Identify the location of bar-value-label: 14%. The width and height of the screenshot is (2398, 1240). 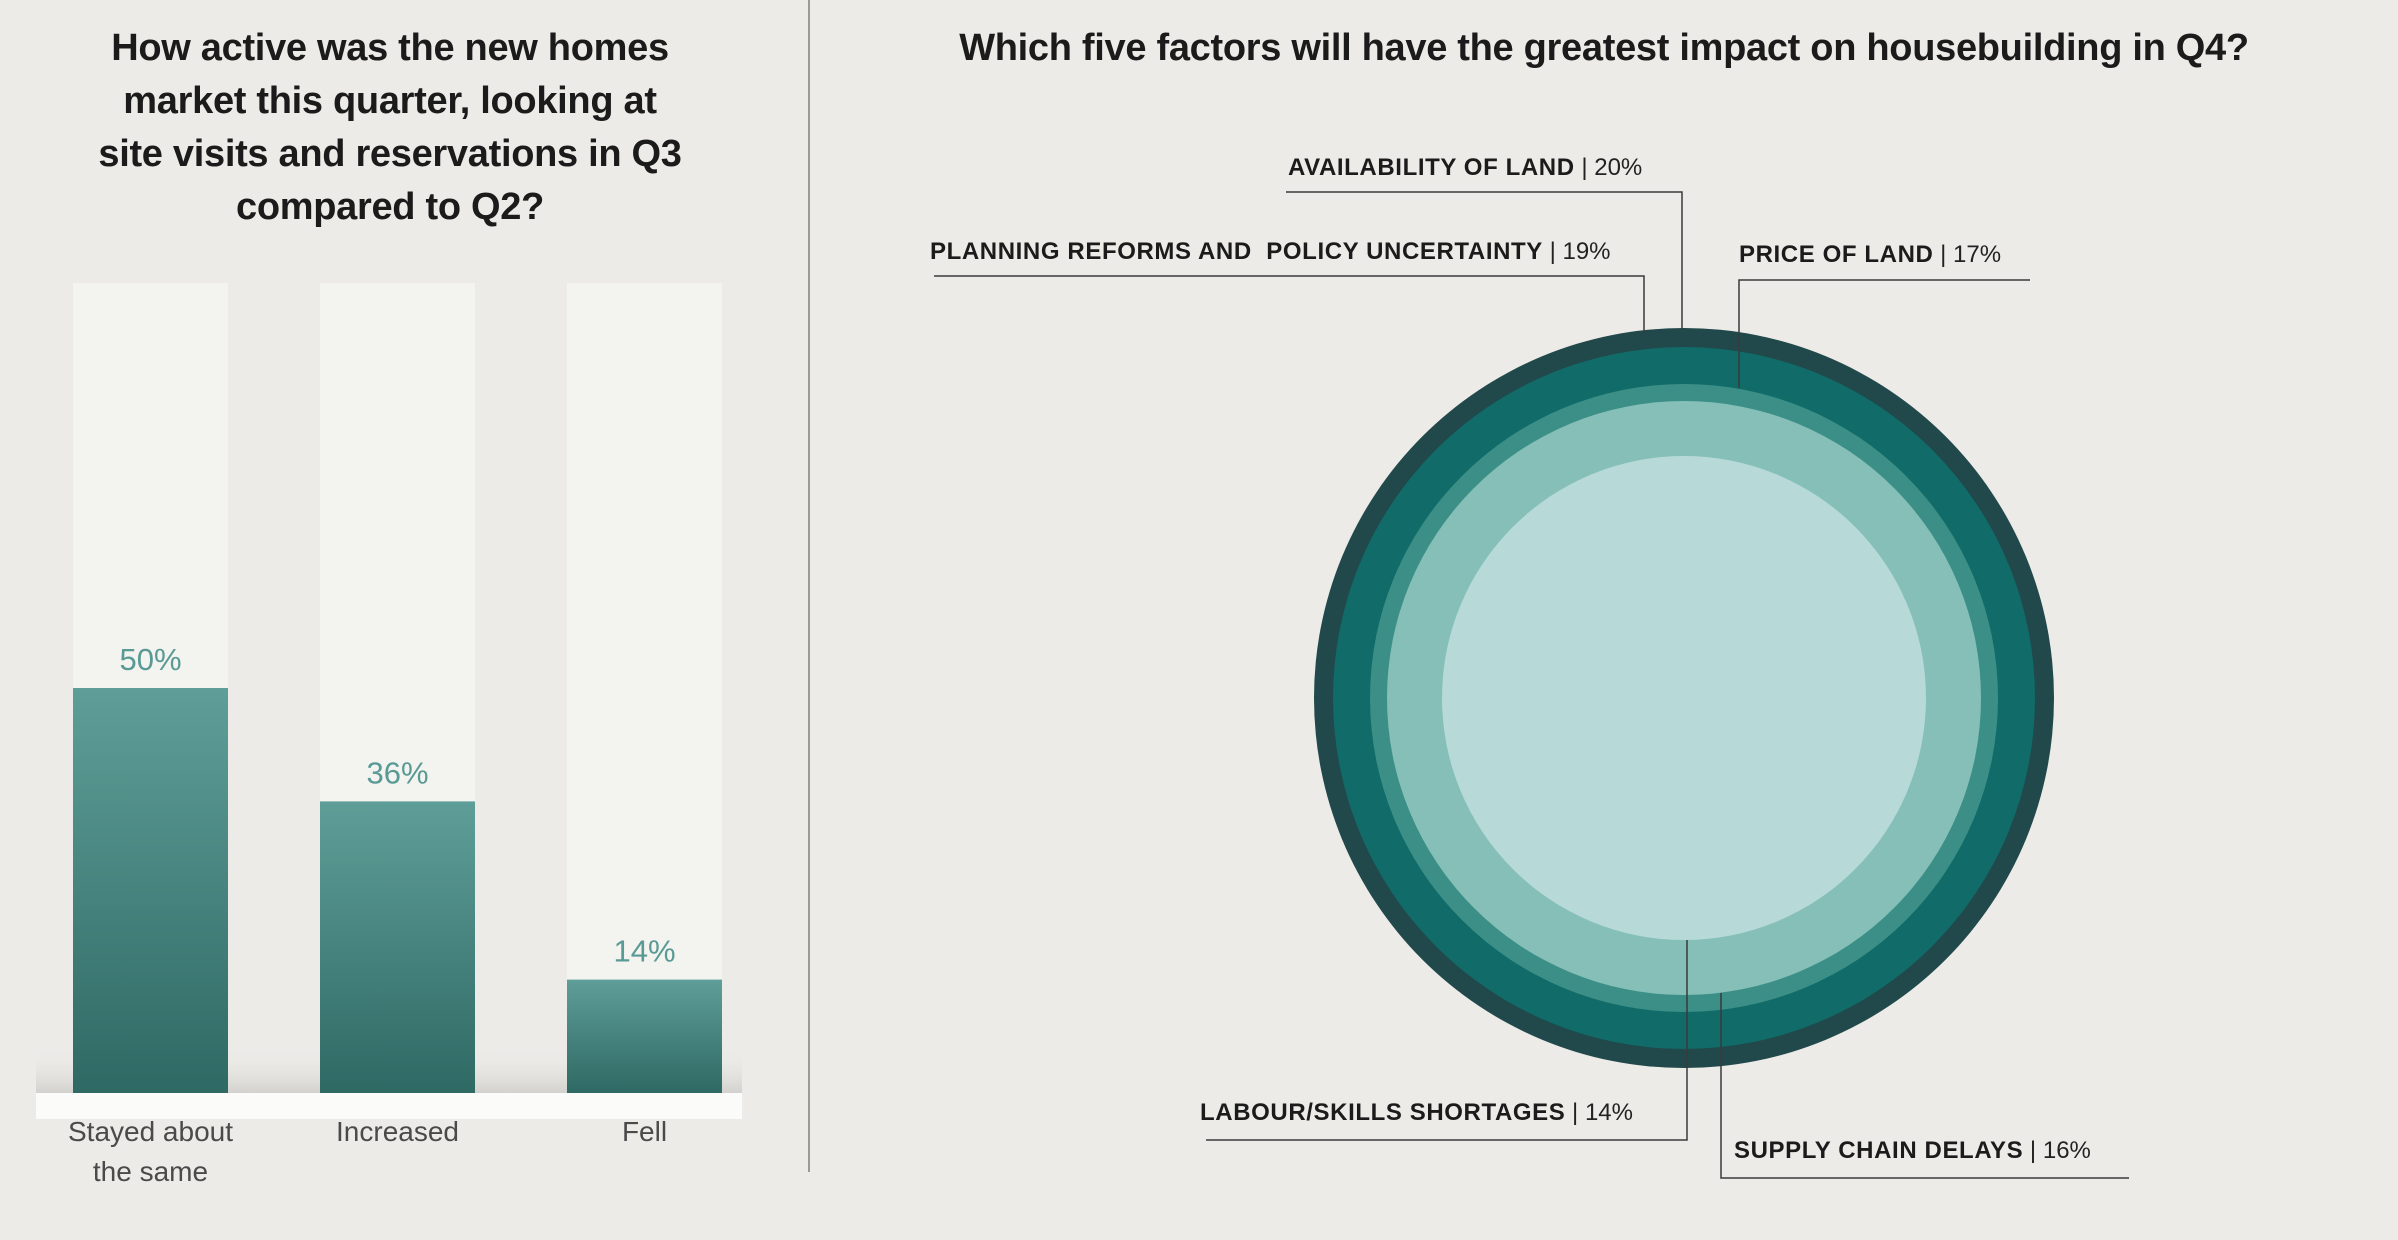
(644, 951).